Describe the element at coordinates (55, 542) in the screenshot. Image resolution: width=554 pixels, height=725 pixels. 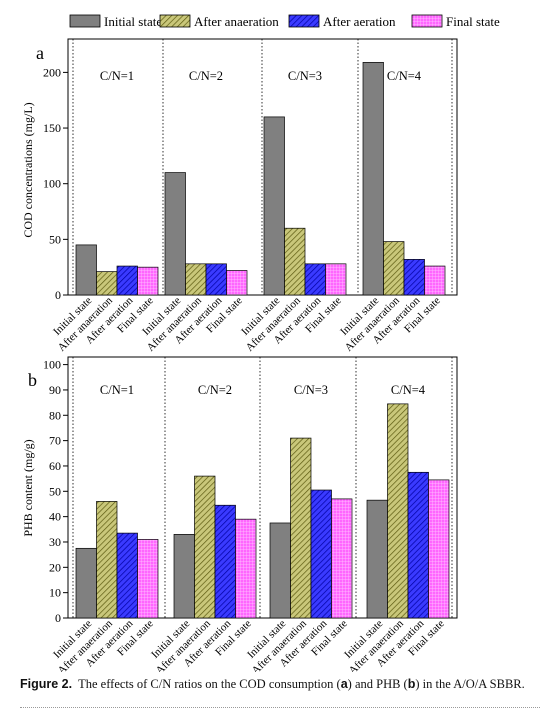
I see `y-tick-label: 30` at that location.